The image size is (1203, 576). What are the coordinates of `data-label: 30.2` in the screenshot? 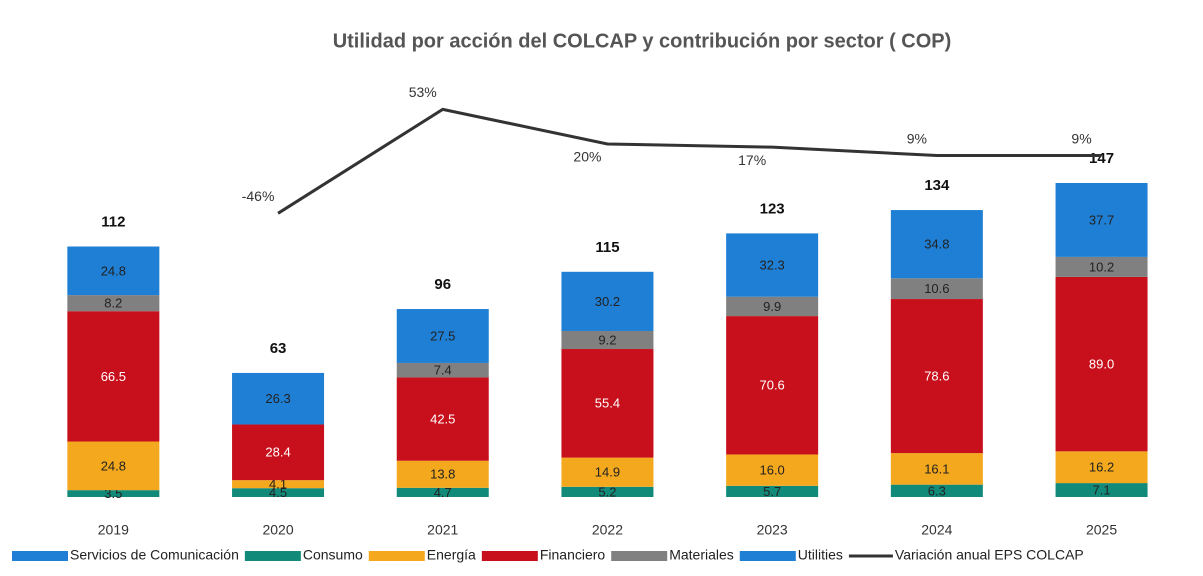 It's located at (607, 301).